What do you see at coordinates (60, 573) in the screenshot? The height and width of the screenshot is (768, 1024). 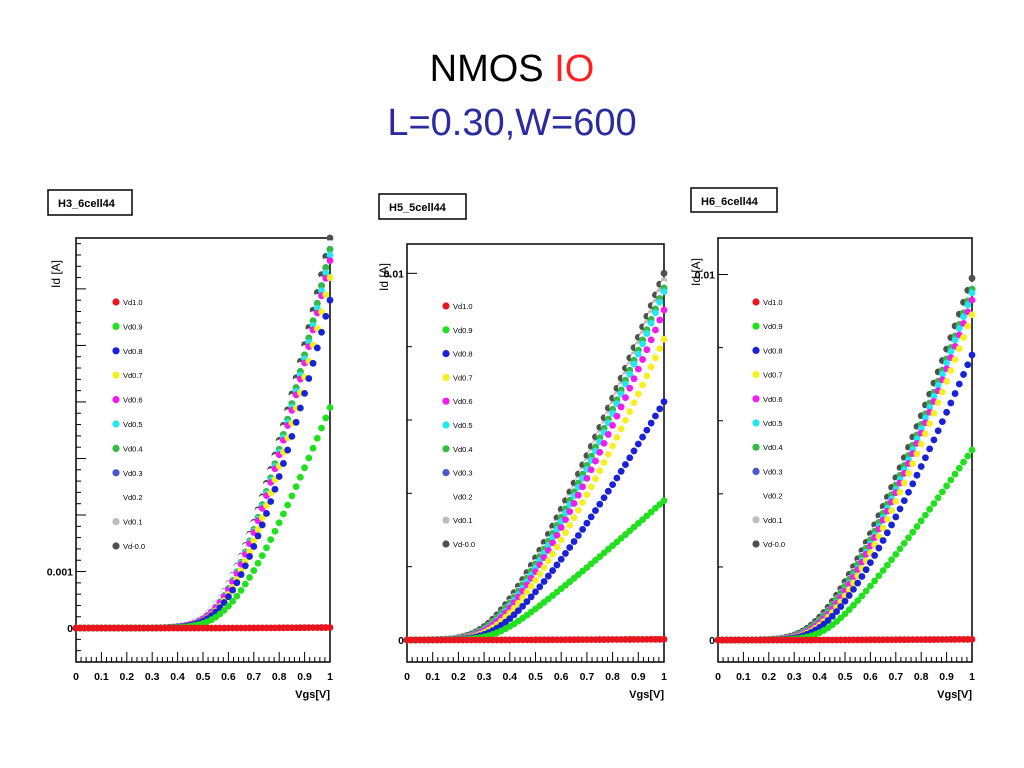 I see `y-tick-label: 0.001` at bounding box center [60, 573].